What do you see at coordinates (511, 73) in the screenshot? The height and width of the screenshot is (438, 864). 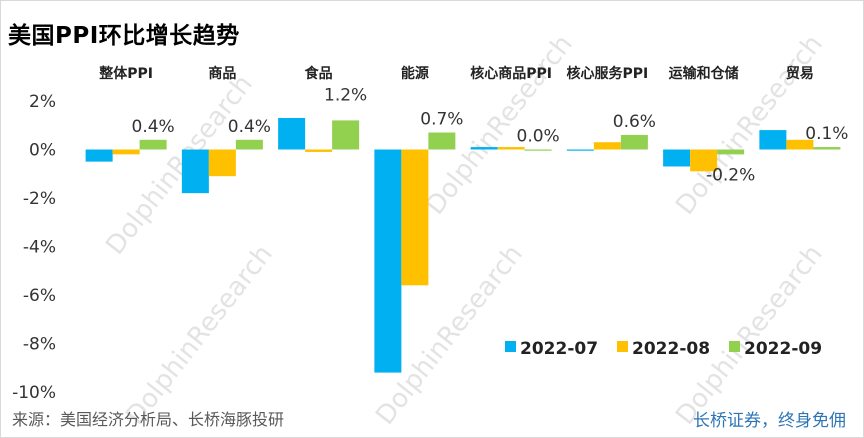 I see `category-label: 核心商品PPI` at bounding box center [511, 73].